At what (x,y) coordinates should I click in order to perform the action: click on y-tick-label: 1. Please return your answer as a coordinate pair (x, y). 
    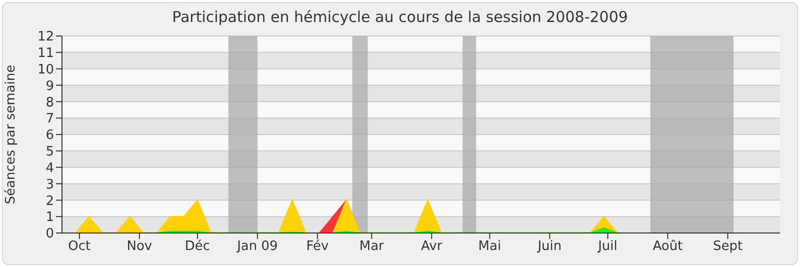
    Looking at the image, I should click on (50, 218).